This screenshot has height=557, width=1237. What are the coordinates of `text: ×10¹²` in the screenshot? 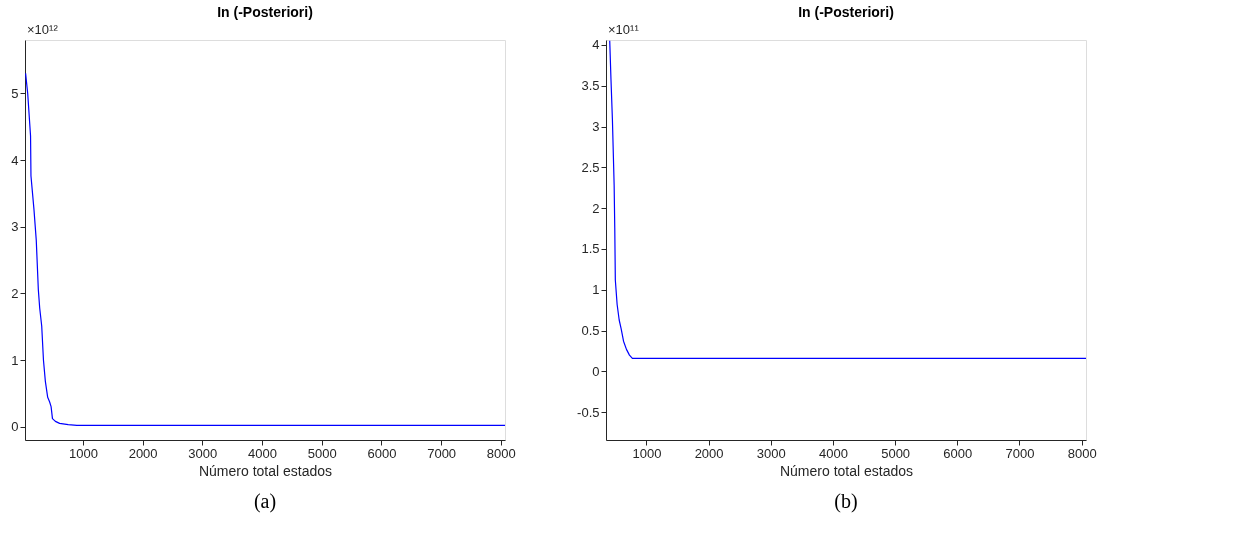 It's located at (43, 29).